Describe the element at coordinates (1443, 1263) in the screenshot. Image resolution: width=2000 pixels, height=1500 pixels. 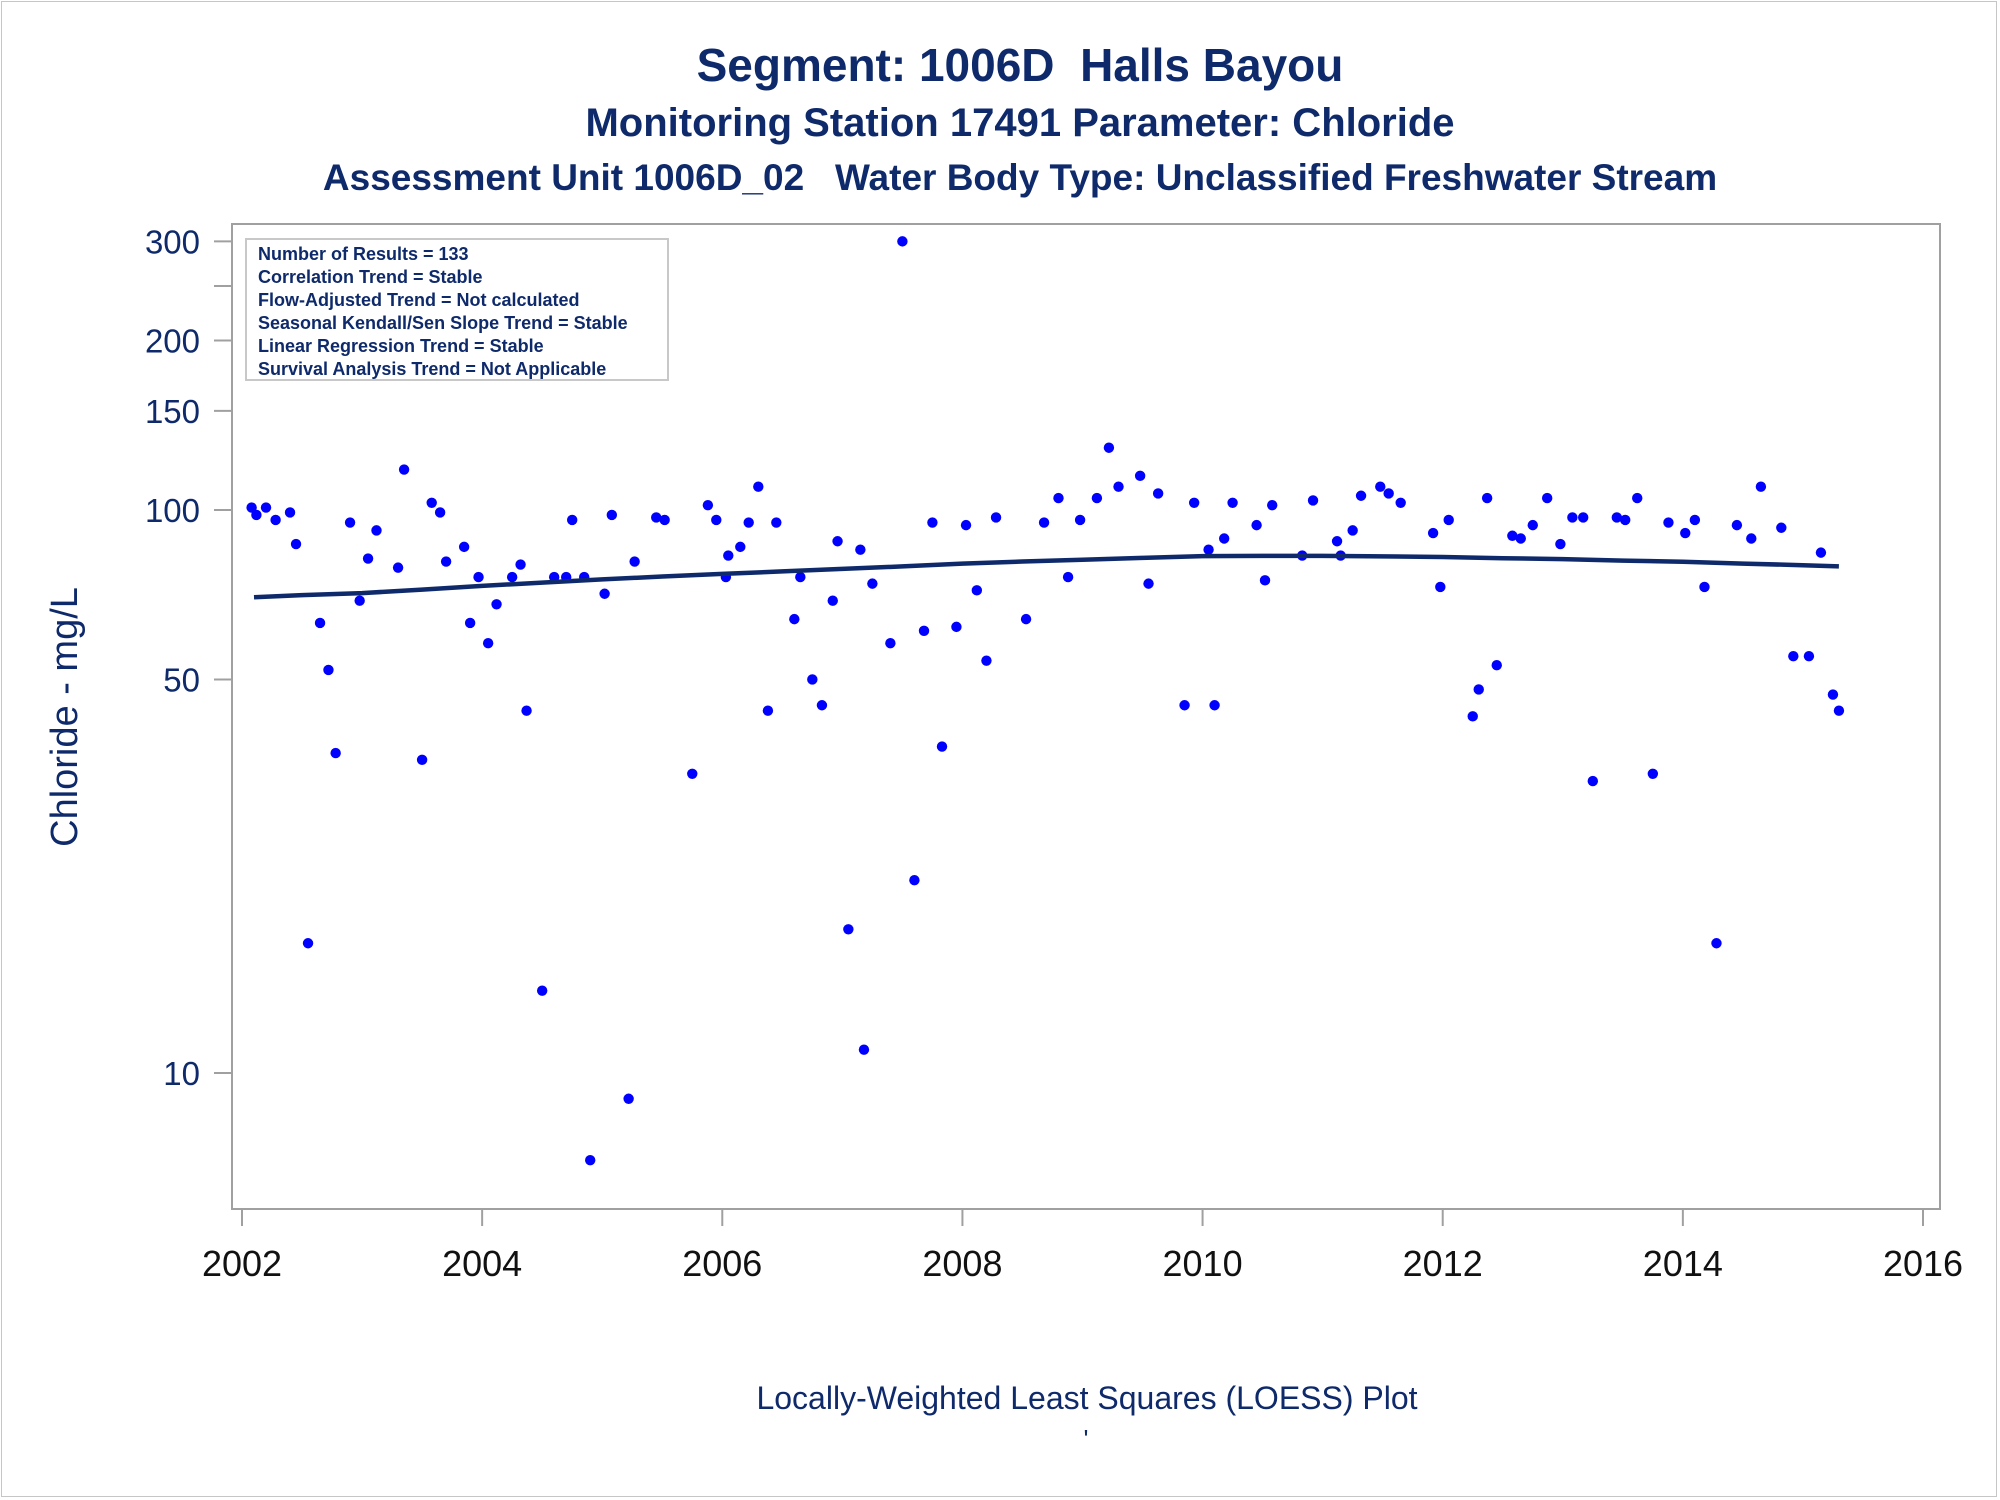
I see `x-tick-label: 2012` at that location.